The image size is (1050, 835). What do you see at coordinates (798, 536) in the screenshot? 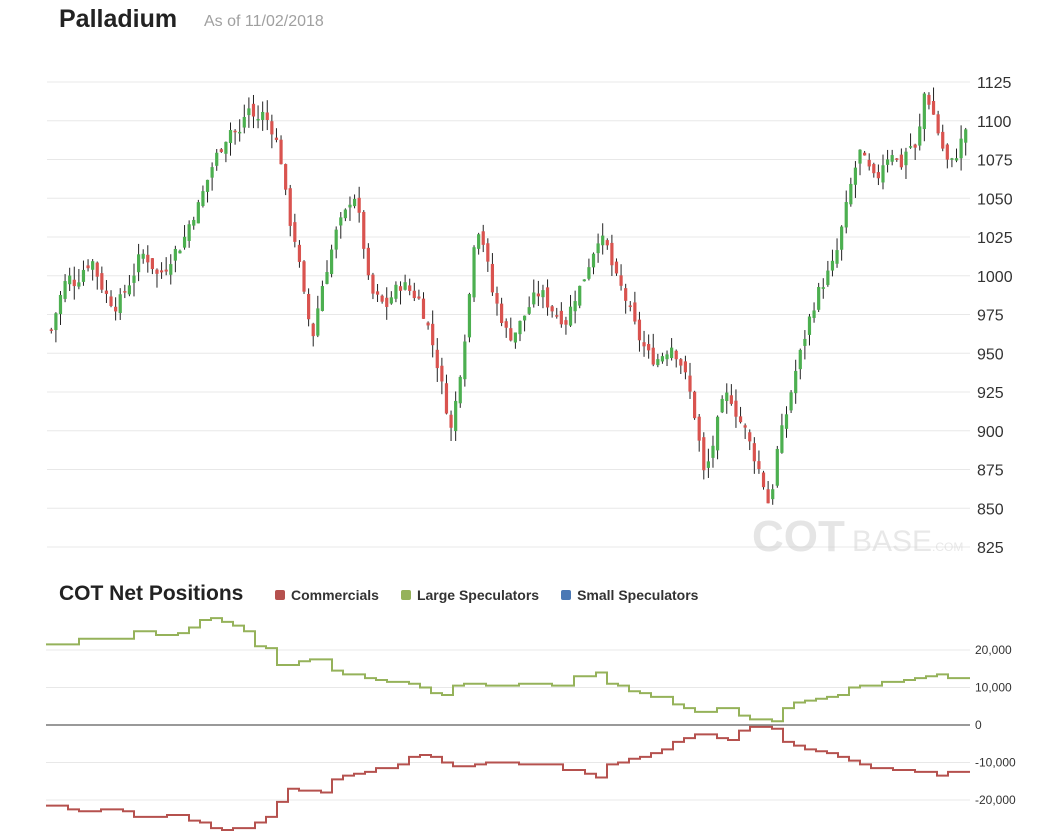
I see `watermark-cot: COT` at bounding box center [798, 536].